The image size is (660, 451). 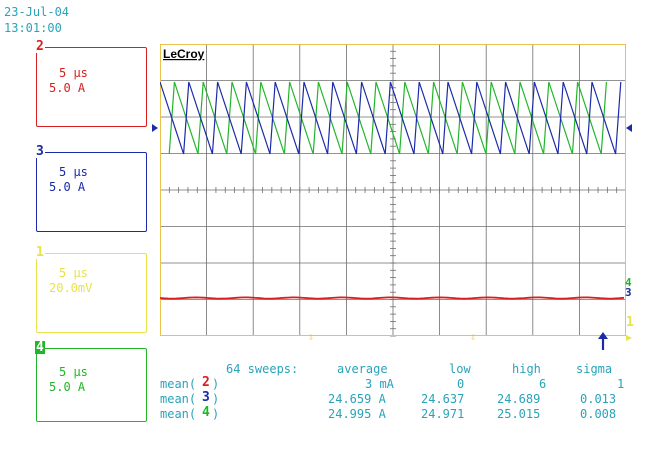 I want to click on row-average: 3 mA, so click(x=379, y=384).